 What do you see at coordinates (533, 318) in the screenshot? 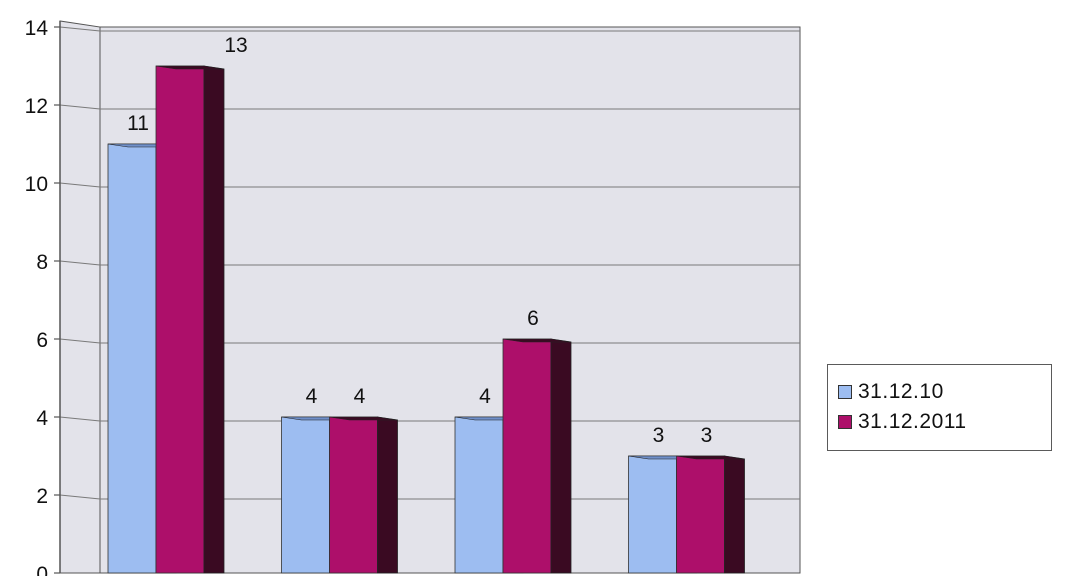
I see `data-label-series-2-cat-3: 6` at bounding box center [533, 318].